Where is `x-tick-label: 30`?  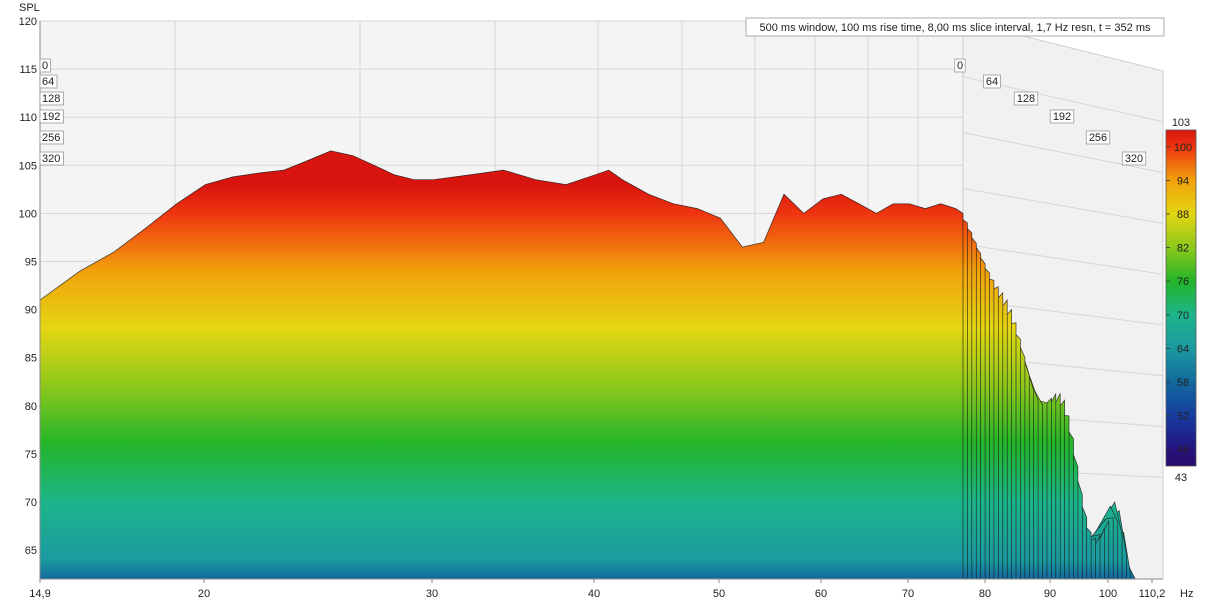
x-tick-label: 30 is located at coordinates (432, 594).